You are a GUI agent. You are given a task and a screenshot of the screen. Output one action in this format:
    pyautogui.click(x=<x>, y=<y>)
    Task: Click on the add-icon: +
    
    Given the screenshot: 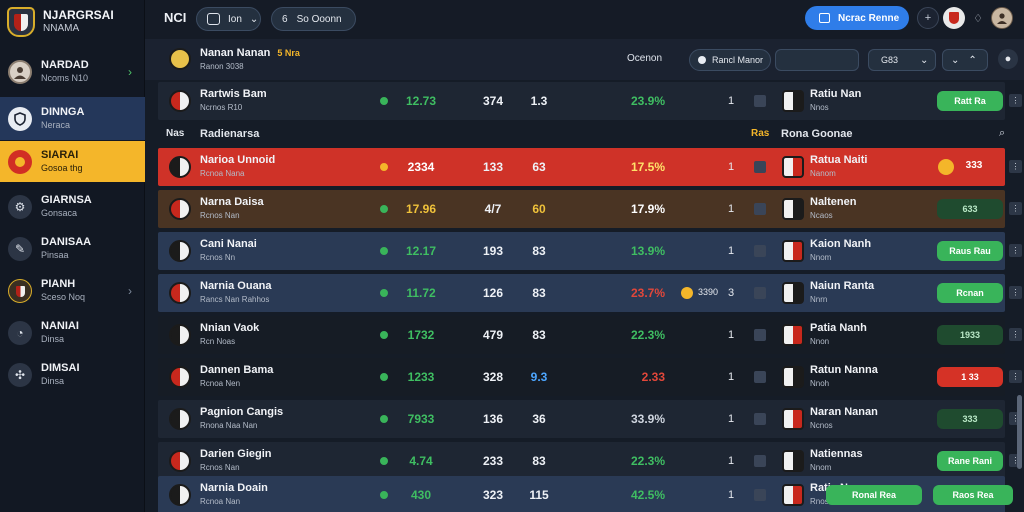 What is the action you would take?
    pyautogui.click(x=928, y=18)
    